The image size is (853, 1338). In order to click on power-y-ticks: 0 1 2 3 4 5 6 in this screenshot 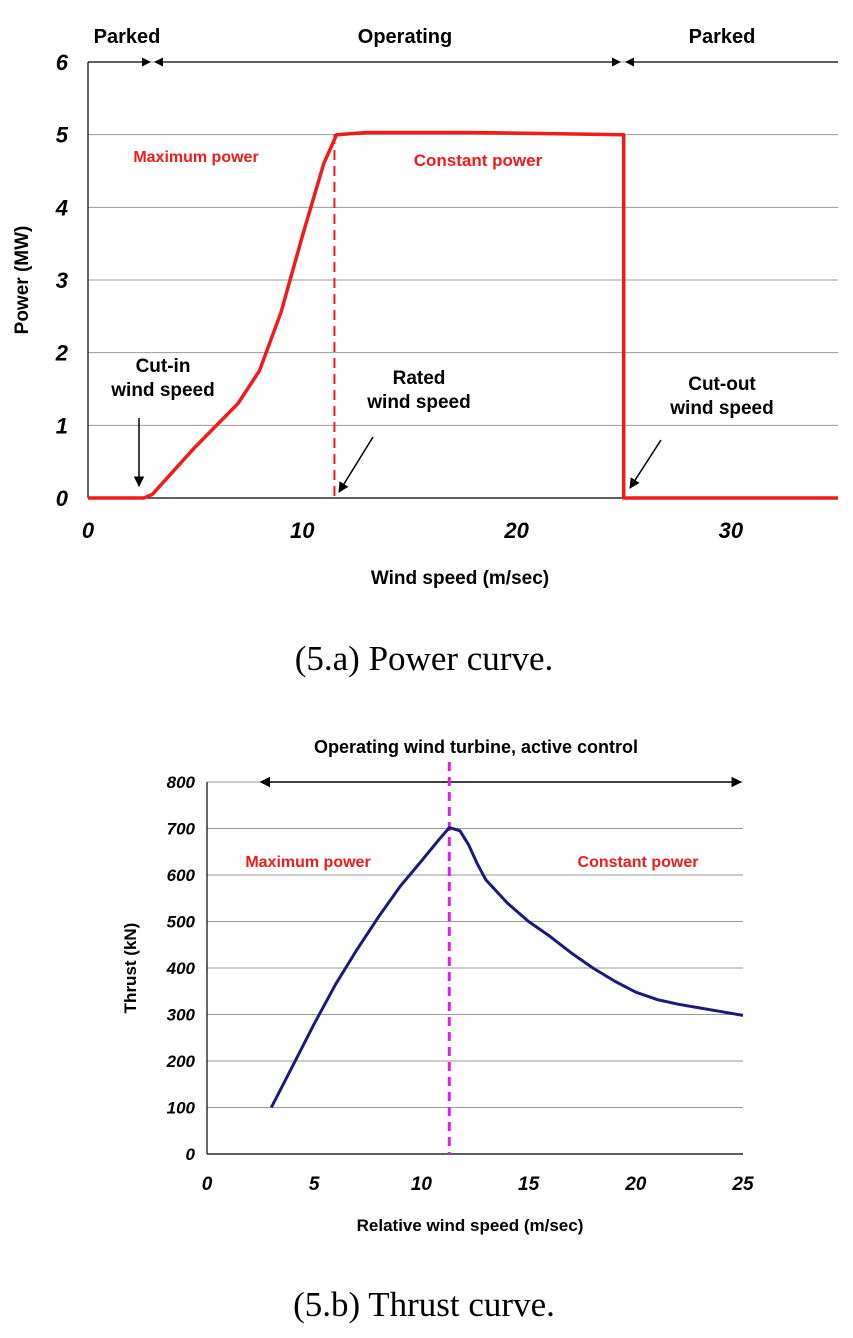, I will do `click(62, 280)`.